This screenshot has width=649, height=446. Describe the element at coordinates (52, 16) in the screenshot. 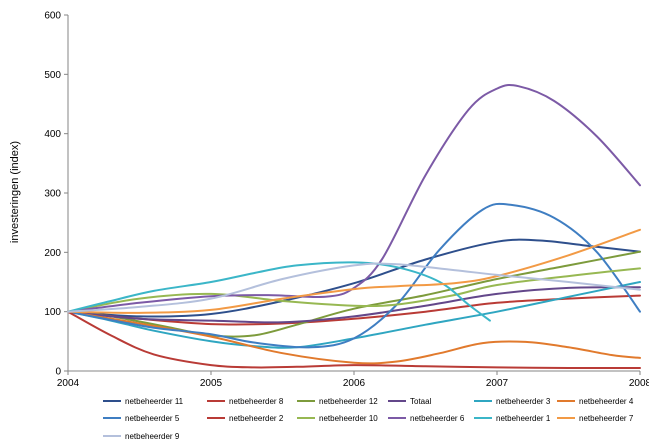

I see `y-tick-label: 600` at that location.